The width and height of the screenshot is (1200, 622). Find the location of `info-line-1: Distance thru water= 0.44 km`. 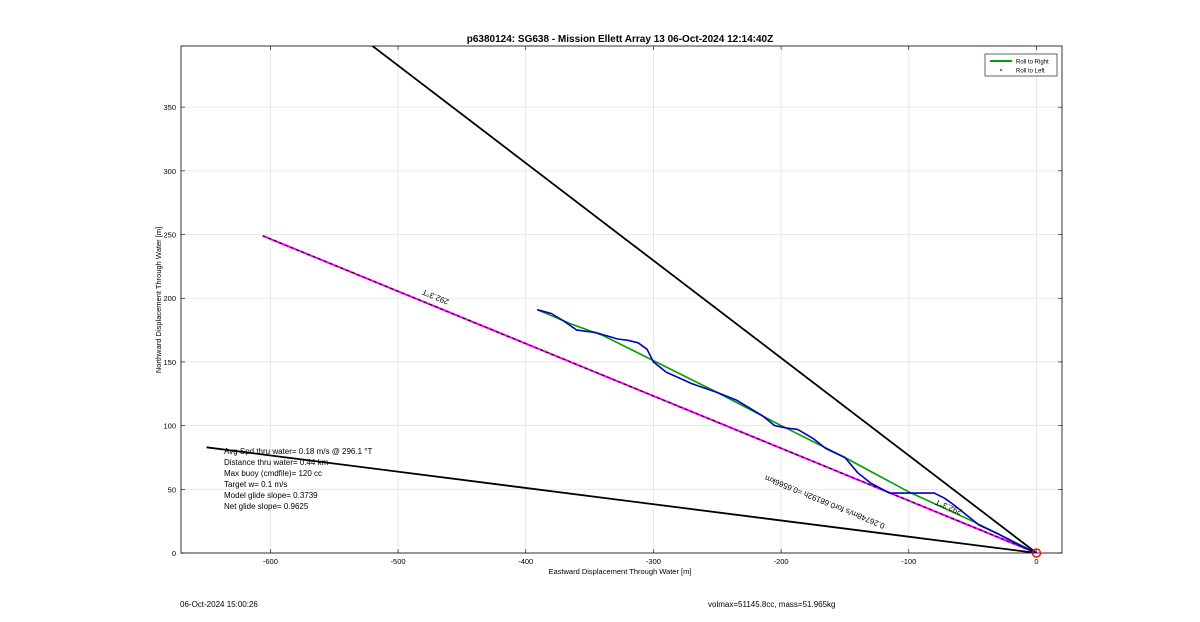

info-line-1: Distance thru water= 0.44 km is located at coordinates (276, 462).